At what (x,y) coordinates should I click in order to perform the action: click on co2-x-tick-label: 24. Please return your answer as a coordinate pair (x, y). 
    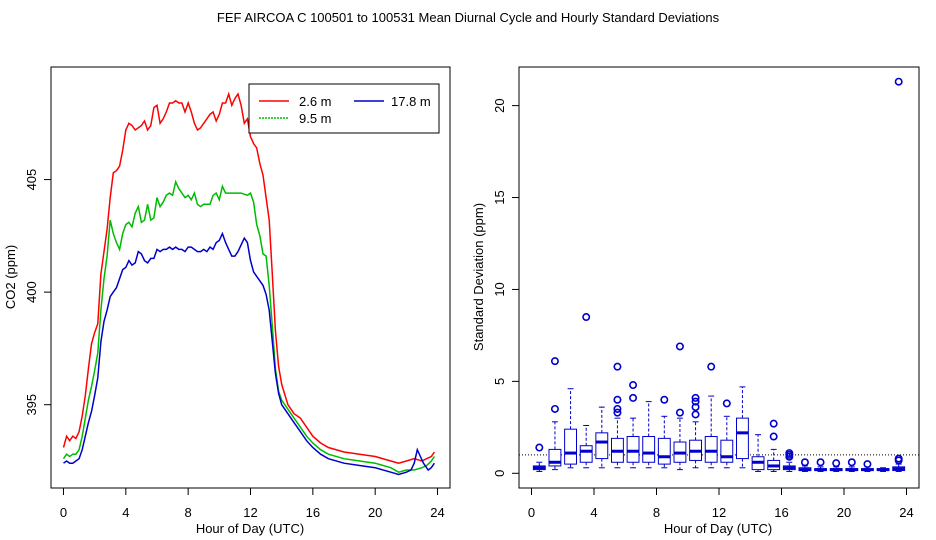
    Looking at the image, I should click on (437, 512).